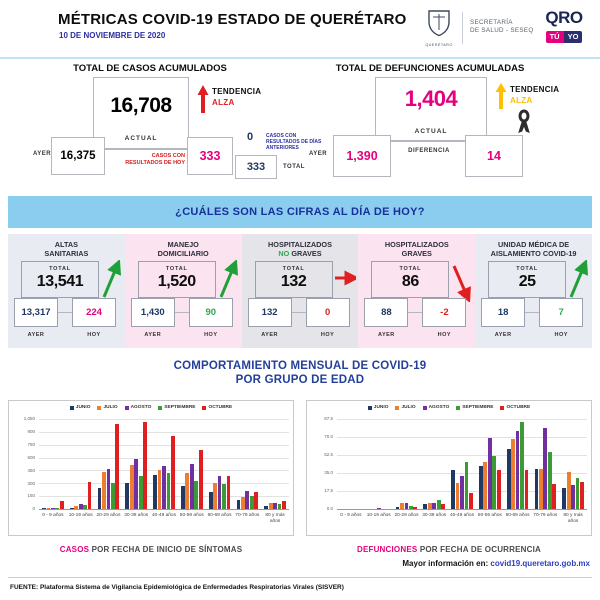 The width and height of the screenshot is (600, 600). Describe the element at coordinates (558, 253) in the screenshot. I see `card-title-word: COVID-19` at that location.